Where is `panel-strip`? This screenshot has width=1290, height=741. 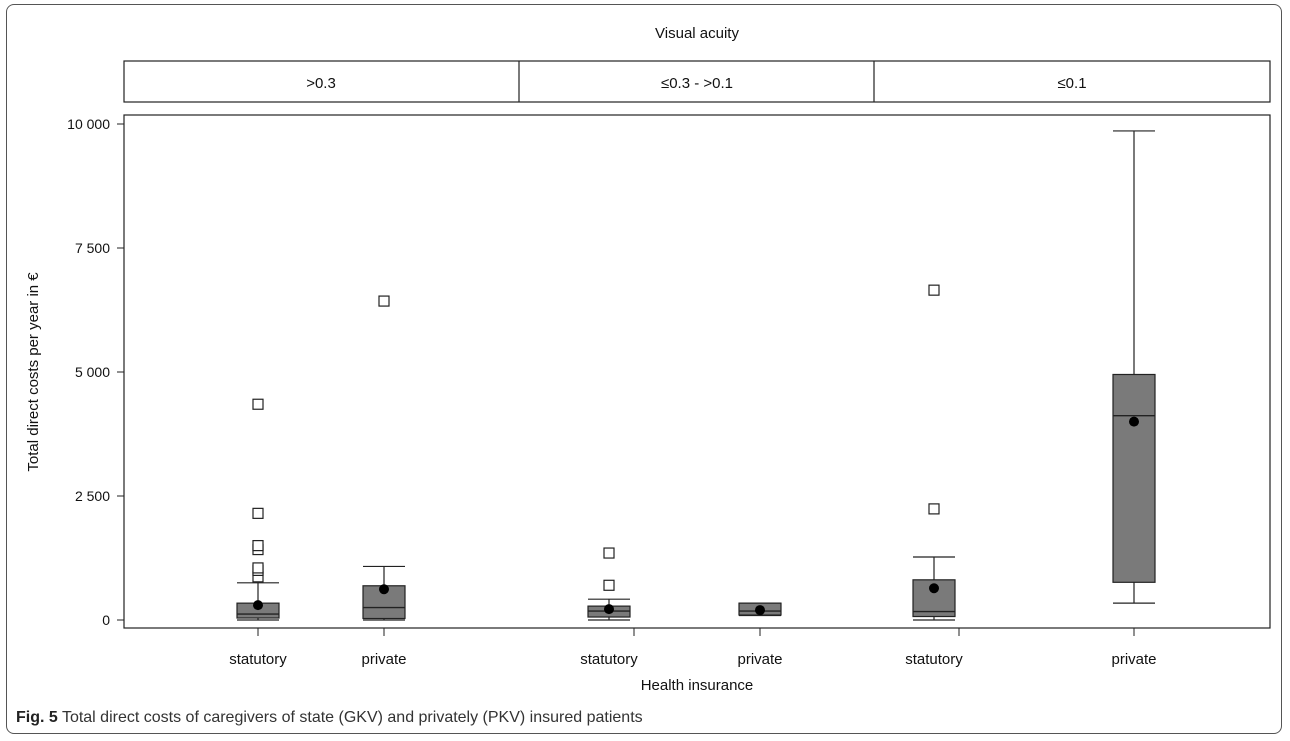 panel-strip is located at coordinates (697, 81).